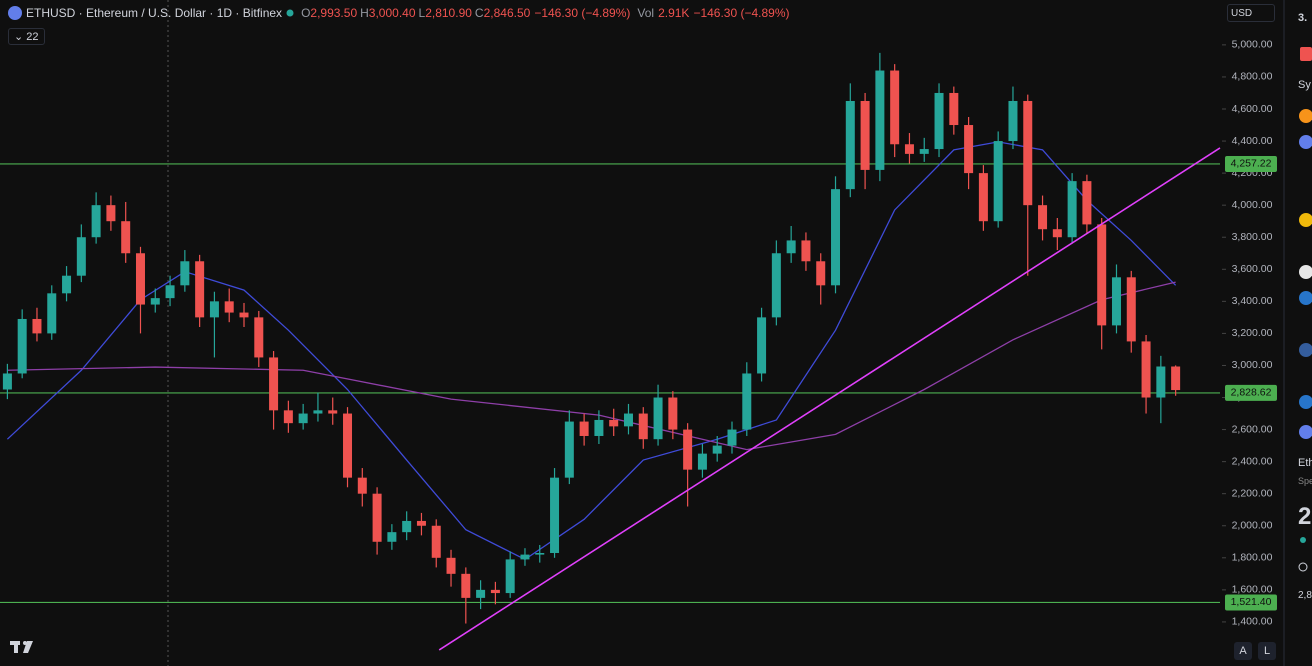  What do you see at coordinates (1252, 622) in the screenshot?
I see `y-tick-label: 1,400.00` at bounding box center [1252, 622].